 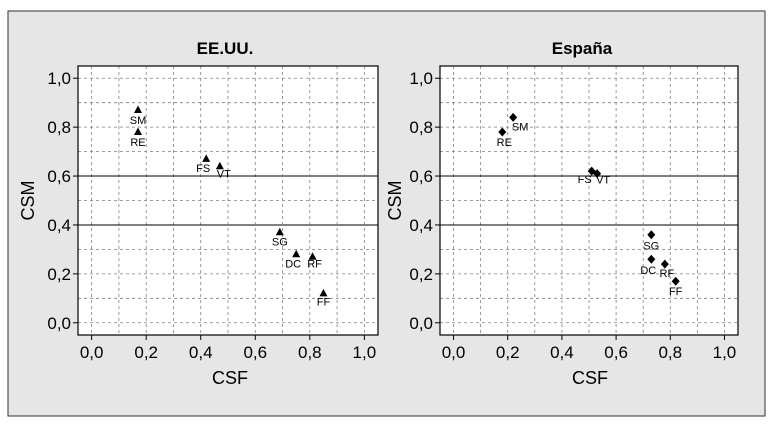 What do you see at coordinates (225, 48) in the screenshot?
I see `chart-title: EE.UU.` at bounding box center [225, 48].